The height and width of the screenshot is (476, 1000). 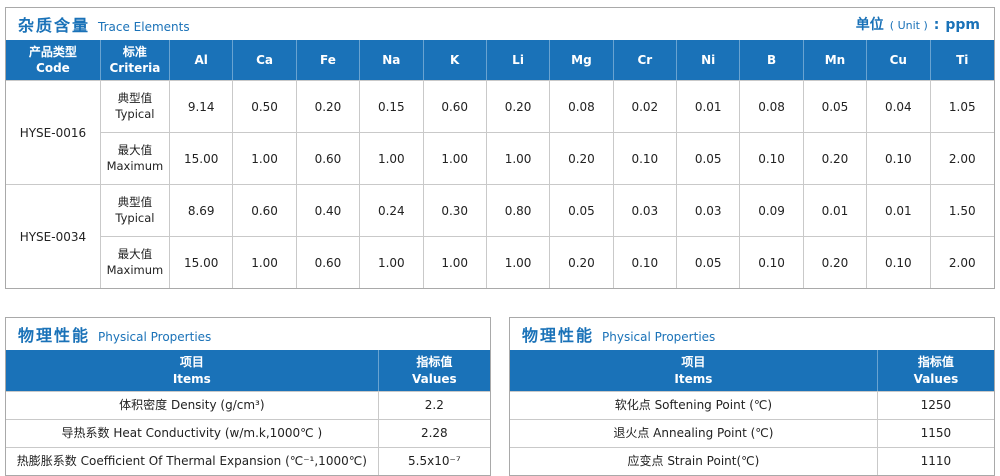 I want to click on physical-left-title-en: Physical Properties, so click(x=155, y=337).